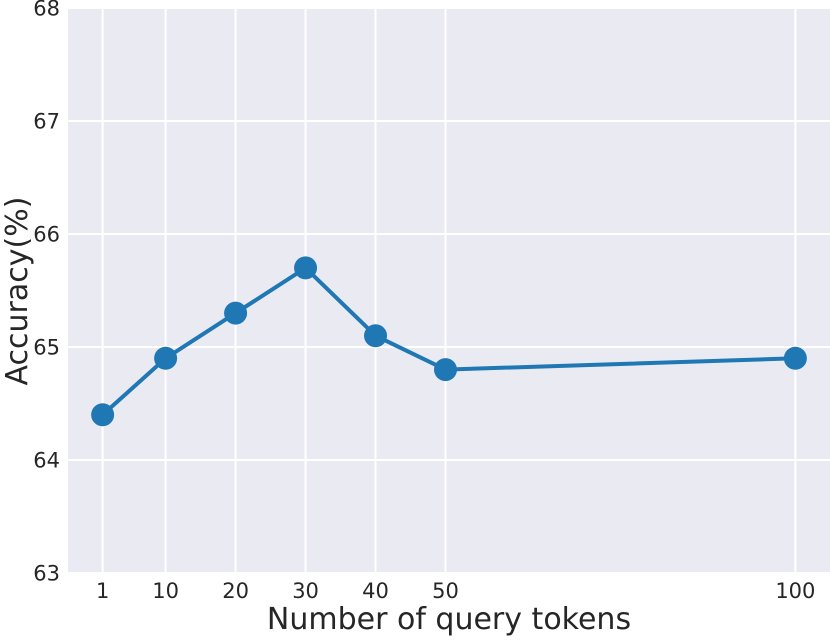 The width and height of the screenshot is (830, 640). What do you see at coordinates (46, 10) in the screenshot?
I see `y-tick-label: 68` at bounding box center [46, 10].